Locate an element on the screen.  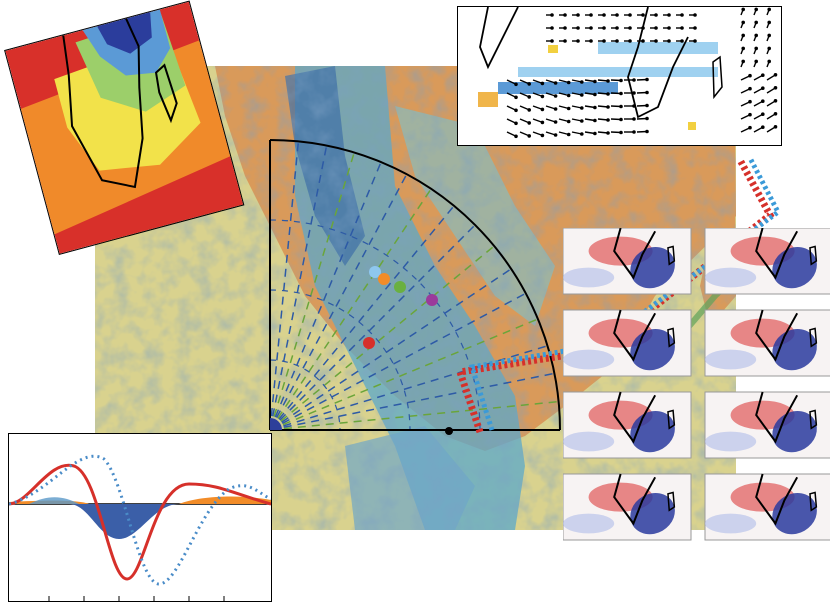
wind-vector-svg is located at coordinates (628, 73).